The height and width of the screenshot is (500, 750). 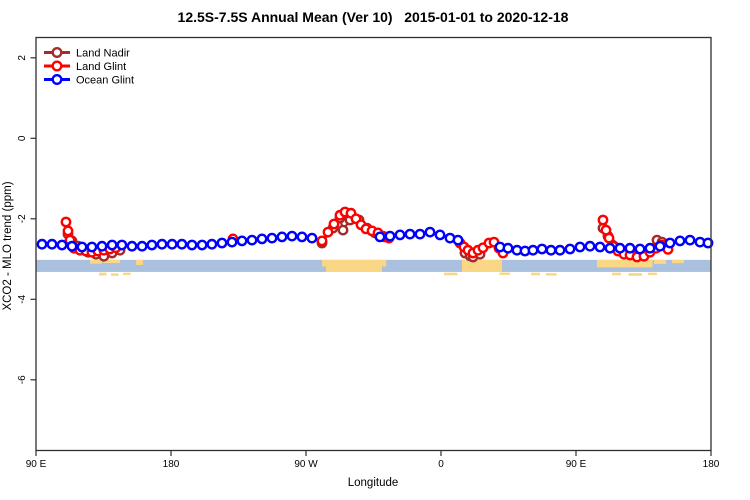 What do you see at coordinates (105, 80) in the screenshot?
I see `legend-label: Ocean Glint` at bounding box center [105, 80].